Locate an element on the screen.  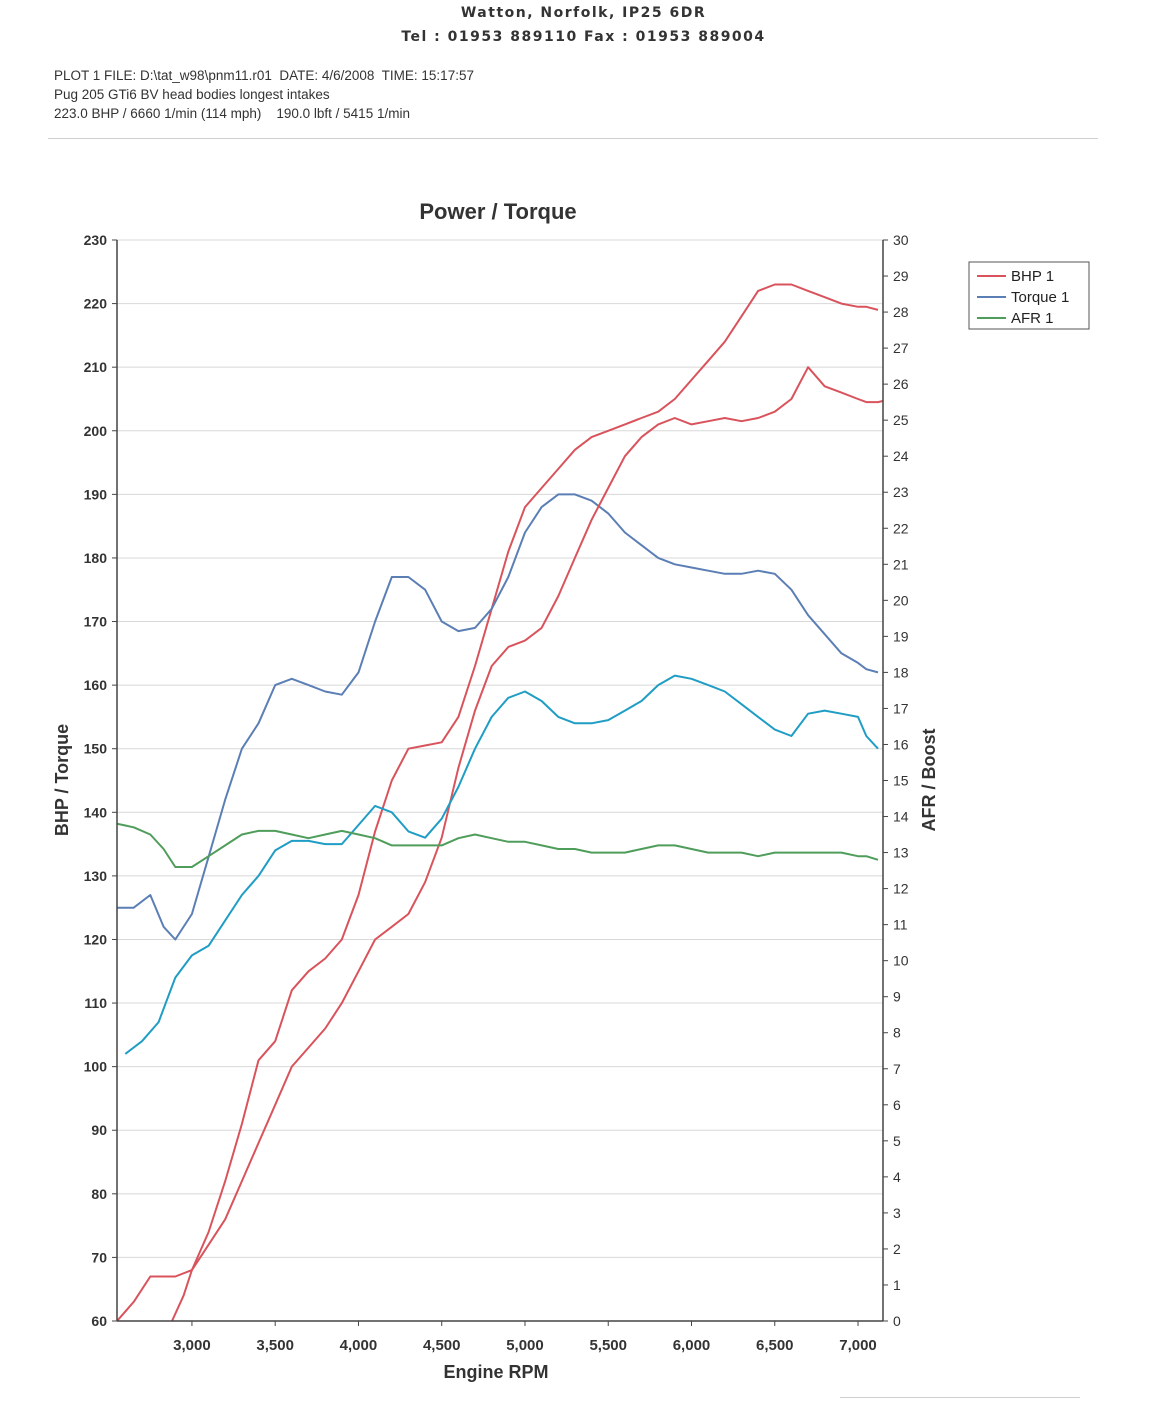
legend-label: BHP 1 is located at coordinates (1032, 276).